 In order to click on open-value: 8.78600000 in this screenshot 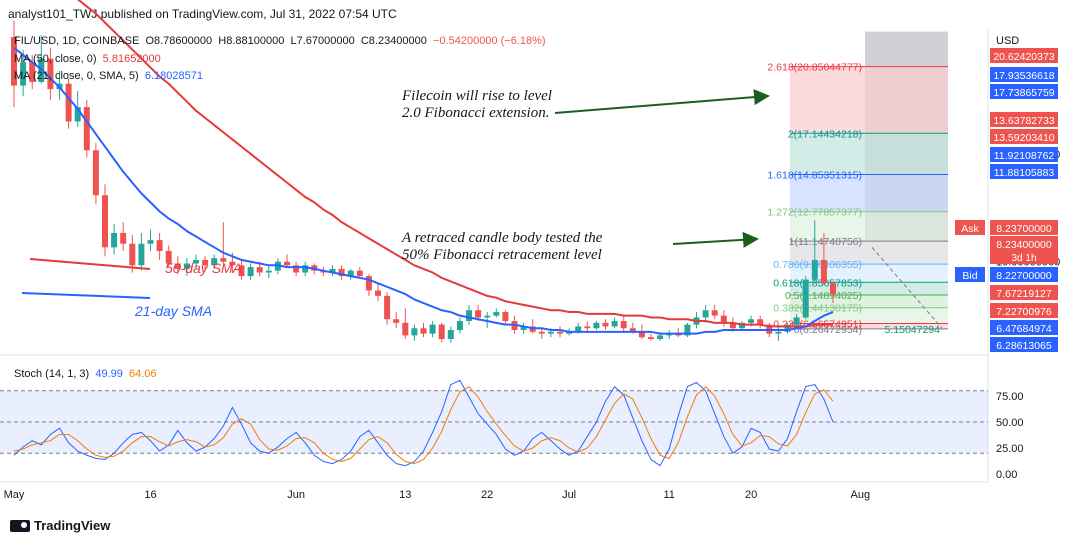, I will do `click(183, 41)`.